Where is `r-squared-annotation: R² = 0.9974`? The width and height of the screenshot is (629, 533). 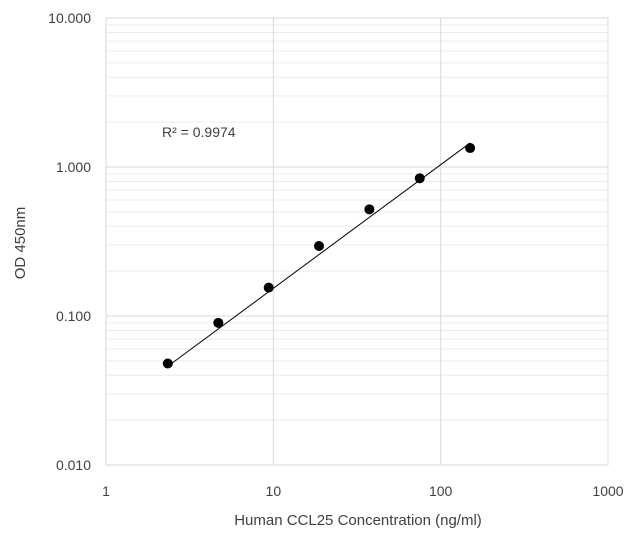
r-squared-annotation: R² = 0.9974 is located at coordinates (199, 132).